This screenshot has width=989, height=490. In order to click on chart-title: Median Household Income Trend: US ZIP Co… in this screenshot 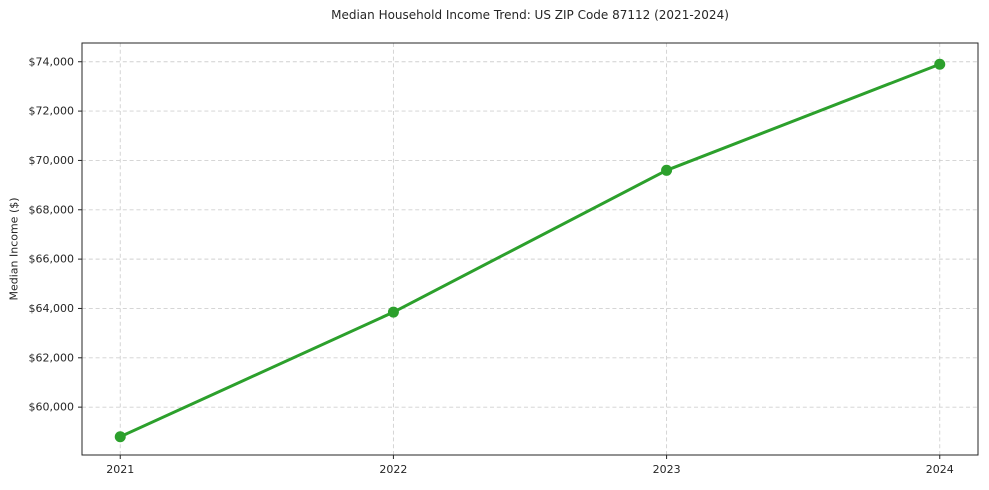, I will do `click(530, 15)`.